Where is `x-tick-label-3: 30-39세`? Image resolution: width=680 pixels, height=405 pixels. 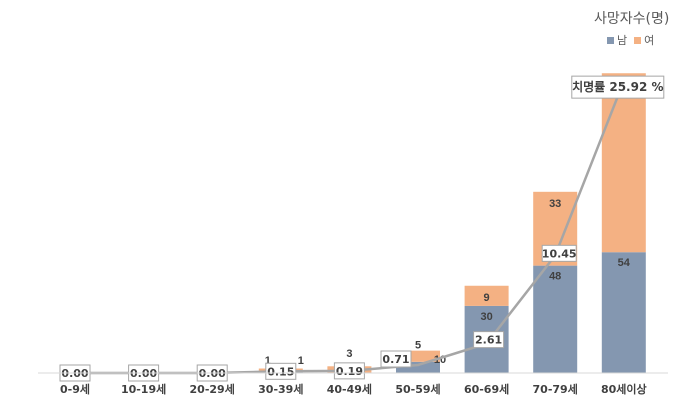 x-tick-label-3: 30-39세 is located at coordinates (280, 389).